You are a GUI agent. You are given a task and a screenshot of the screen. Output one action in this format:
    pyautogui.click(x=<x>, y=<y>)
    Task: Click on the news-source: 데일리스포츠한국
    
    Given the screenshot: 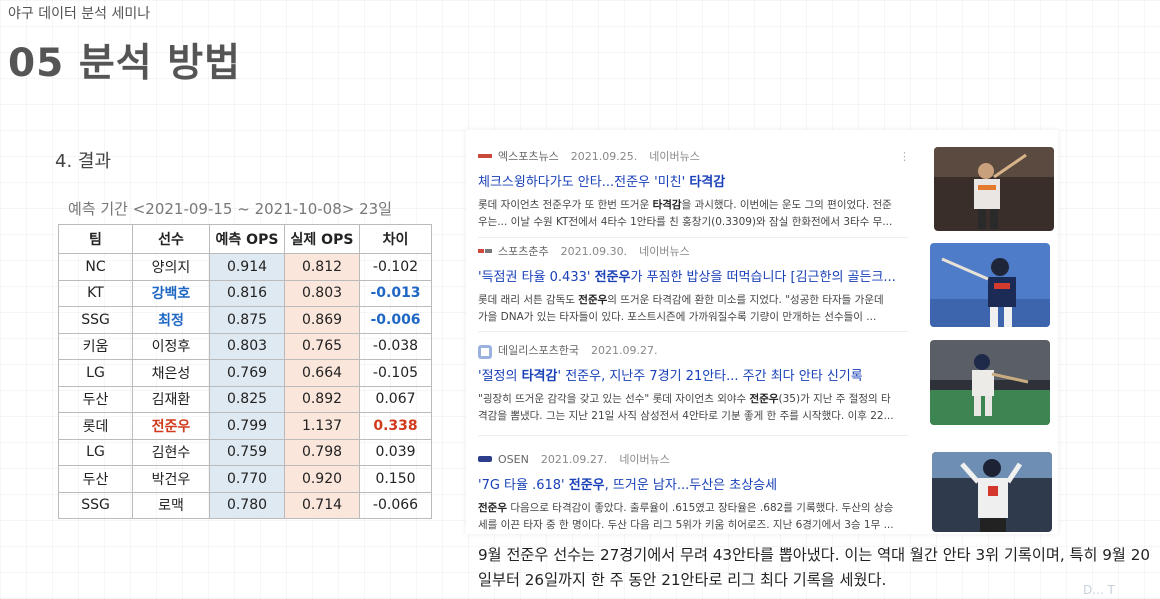 What is the action you would take?
    pyautogui.click(x=538, y=350)
    